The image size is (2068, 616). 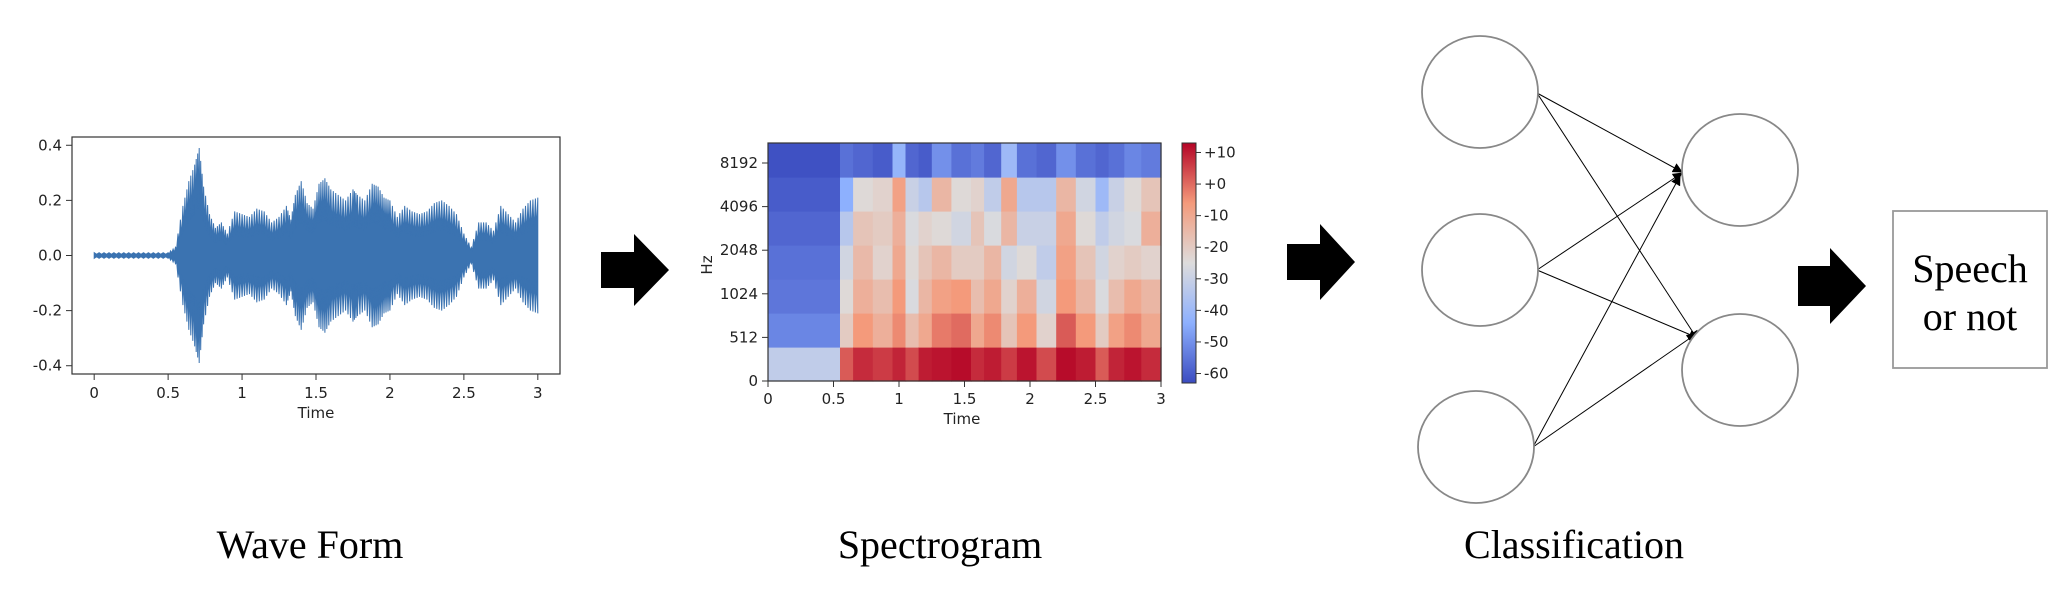 What do you see at coordinates (1096, 399) in the screenshot?
I see `spectrogram-x-tick-label: 2.5` at bounding box center [1096, 399].